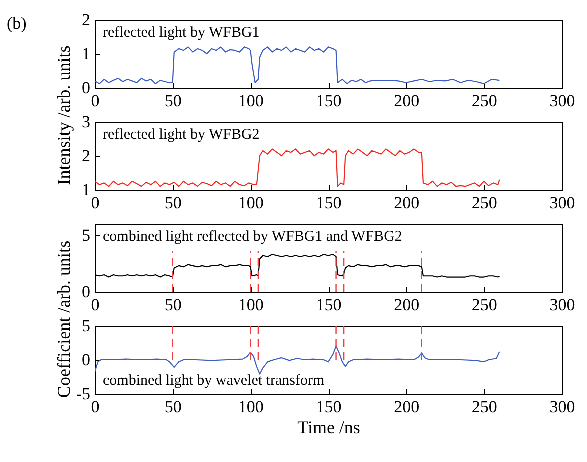 This screenshot has height=462, width=587. What do you see at coordinates (86, 122) in the screenshot?
I see `y-tick-label: 3` at bounding box center [86, 122].